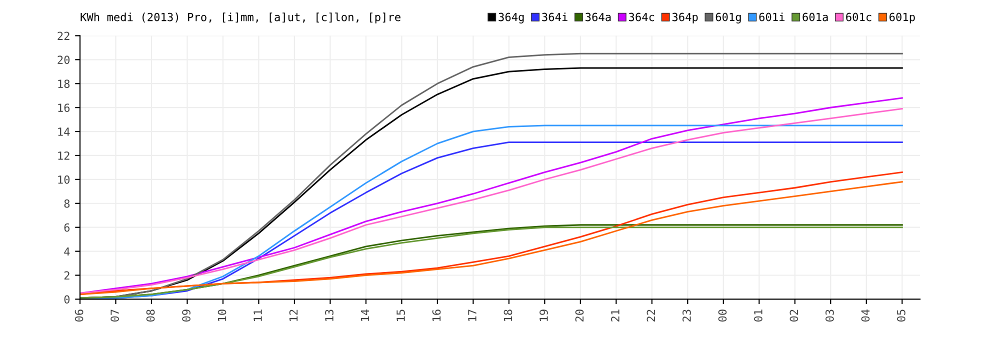 The width and height of the screenshot is (1000, 340). What do you see at coordinates (685, 18) in the screenshot?
I see `legend-label: 364p` at bounding box center [685, 18].